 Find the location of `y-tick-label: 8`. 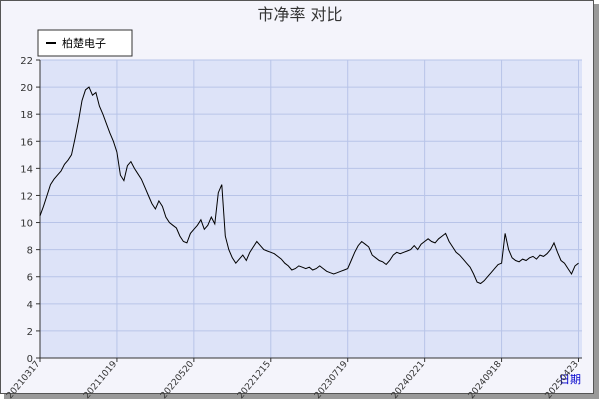

y-tick-label: 8 is located at coordinates (30, 251).